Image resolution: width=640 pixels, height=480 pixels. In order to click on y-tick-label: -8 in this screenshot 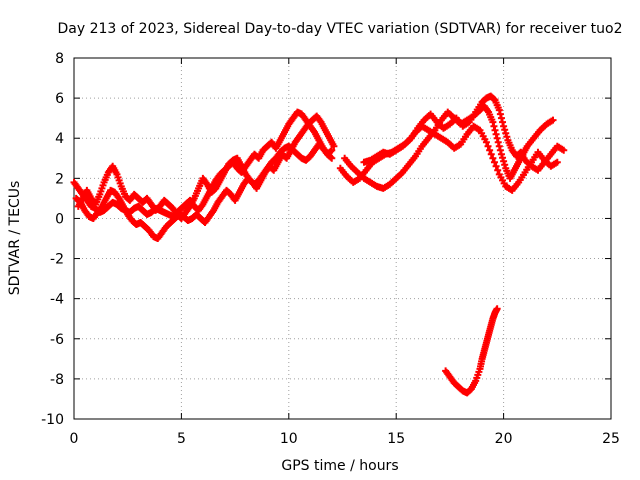, I will do `click(57, 380)`.